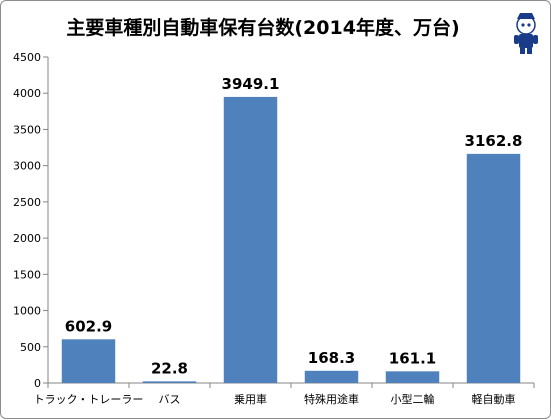 This screenshot has height=420, width=551. What do you see at coordinates (413, 399) in the screenshot?
I see `x-tick-label: 小型二輪` at bounding box center [413, 399].